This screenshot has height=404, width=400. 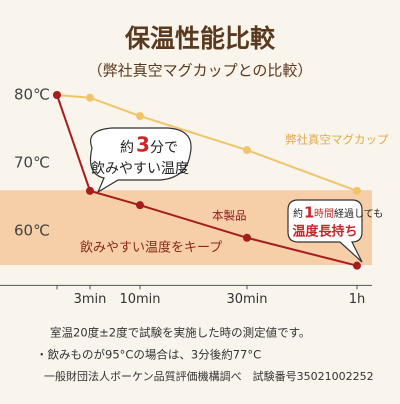 What do you see at coordinates (309, 213) in the screenshot?
I see `callout-number: 1` at bounding box center [309, 213].